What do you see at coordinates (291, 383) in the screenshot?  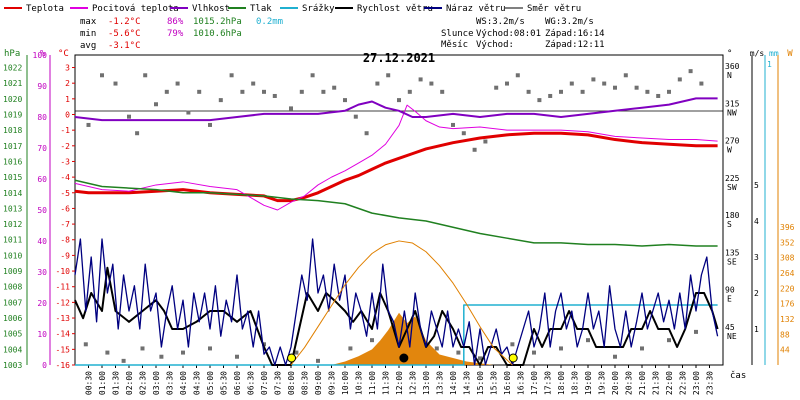 I see `time-tick-label: 08:00` at bounding box center [291, 383].